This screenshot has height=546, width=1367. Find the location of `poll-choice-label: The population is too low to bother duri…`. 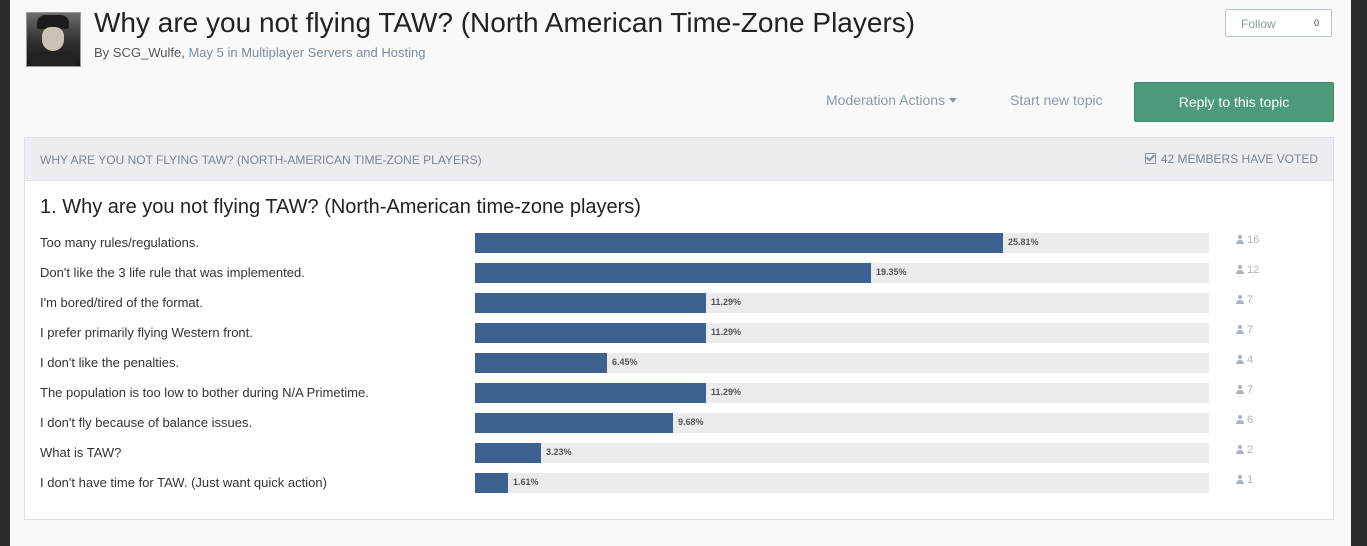

poll-choice-label: The population is too low to bother duri… is located at coordinates (204, 392).